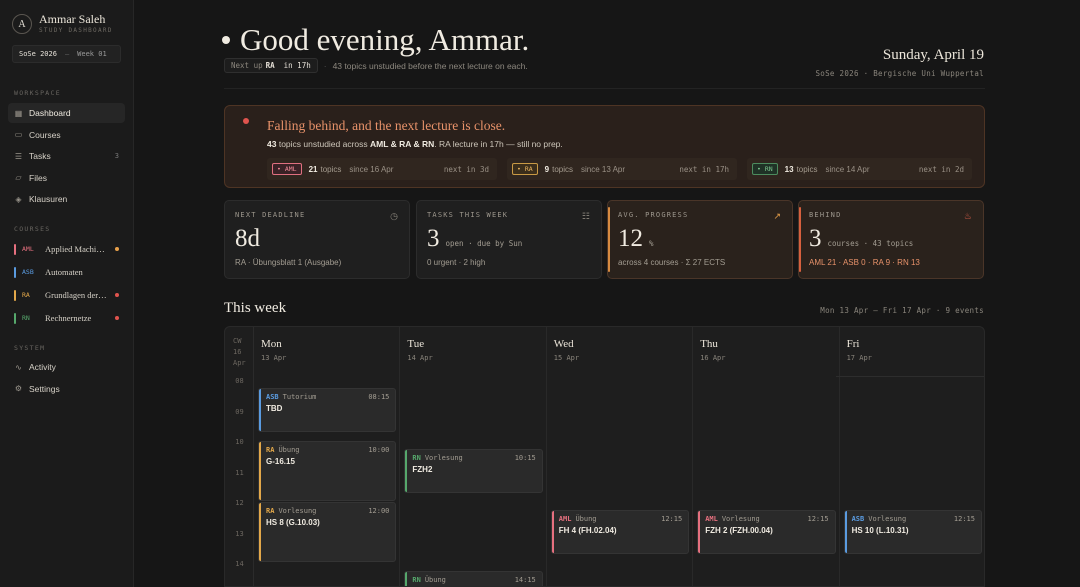 This screenshot has height=587, width=1080. What do you see at coordinates (18, 156) in the screenshot?
I see `tasks-icon: ☰` at bounding box center [18, 156].